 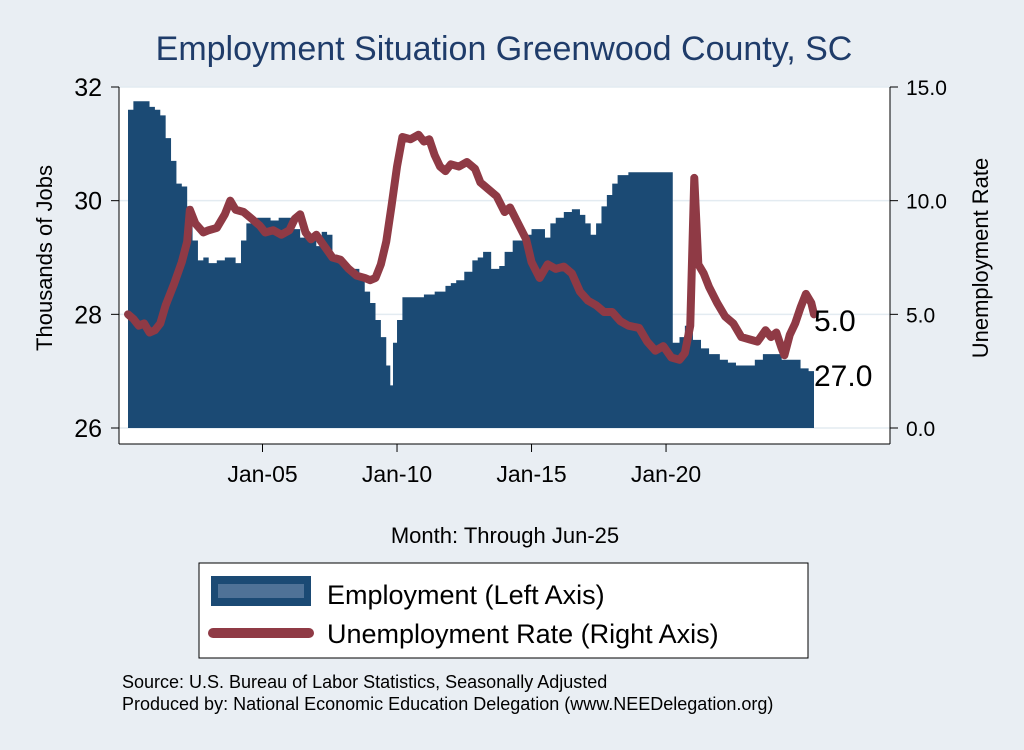 I want to click on legend-unemployment-label: Unemployment Rate (Right Axis), so click(x=523, y=634).